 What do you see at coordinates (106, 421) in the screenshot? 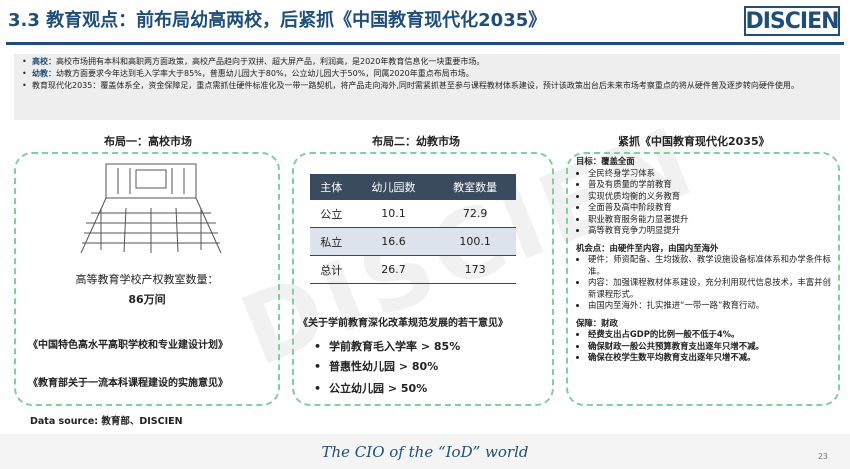
I see `data-source: Data source: 教育部、DISCIEN` at bounding box center [106, 421].